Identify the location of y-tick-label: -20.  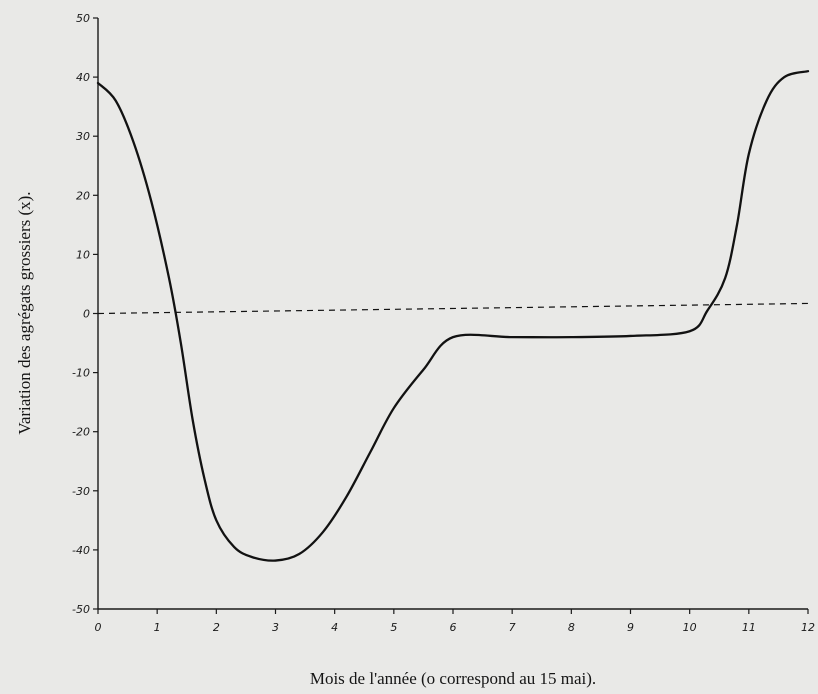
(81, 432).